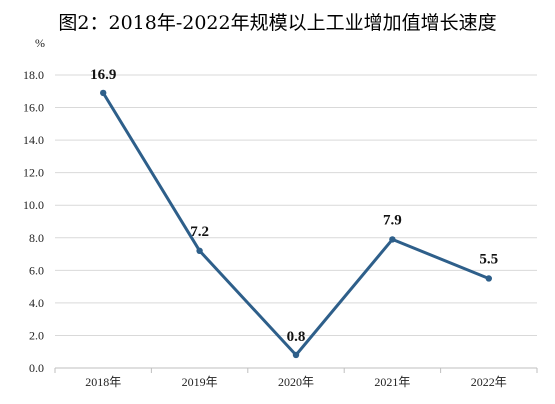  Describe the element at coordinates (36, 335) in the screenshot. I see `y-tick-label: 2.0` at that location.